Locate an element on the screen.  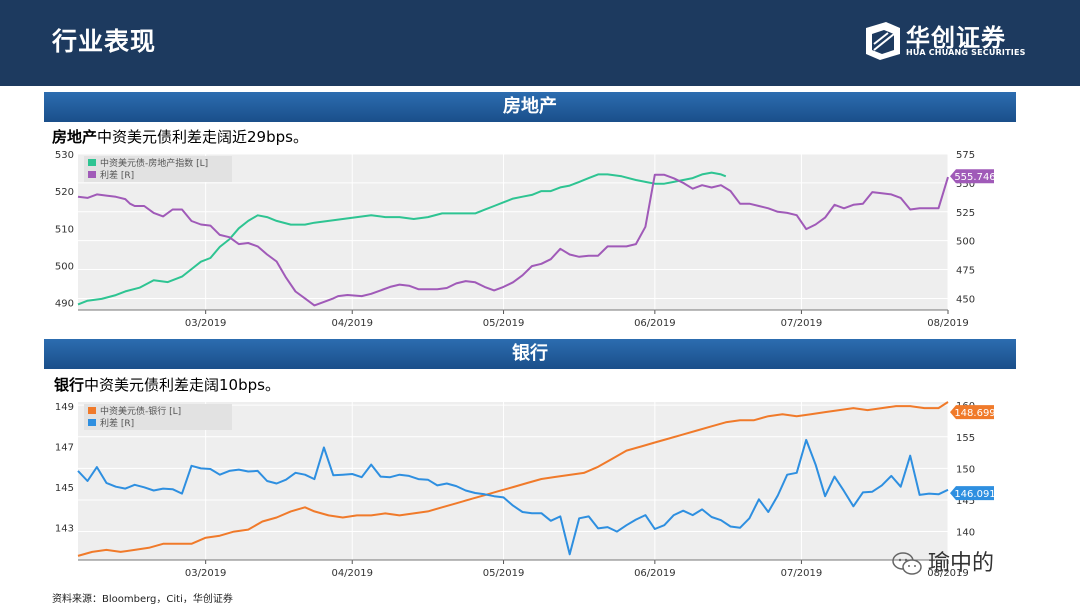
right-tick-label: 145 is located at coordinates (965, 501).